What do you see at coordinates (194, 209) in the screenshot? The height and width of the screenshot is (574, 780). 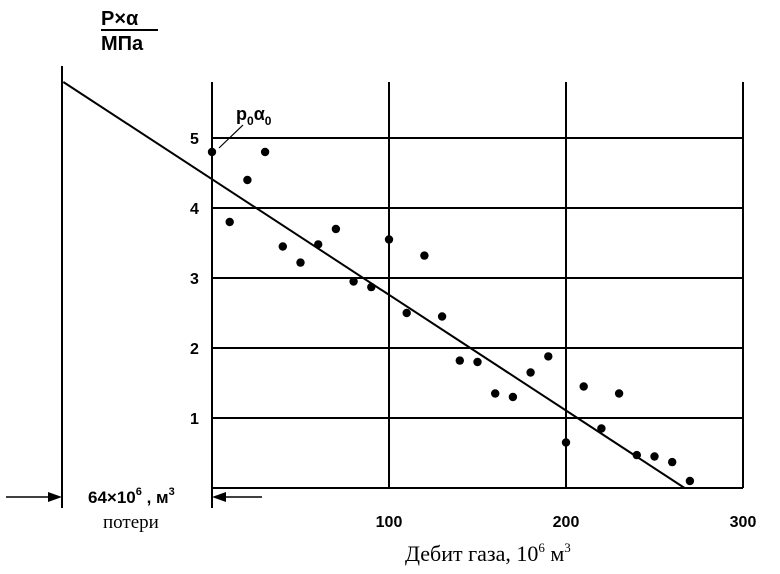 I see `y-tick-label-4: 4` at bounding box center [194, 209].